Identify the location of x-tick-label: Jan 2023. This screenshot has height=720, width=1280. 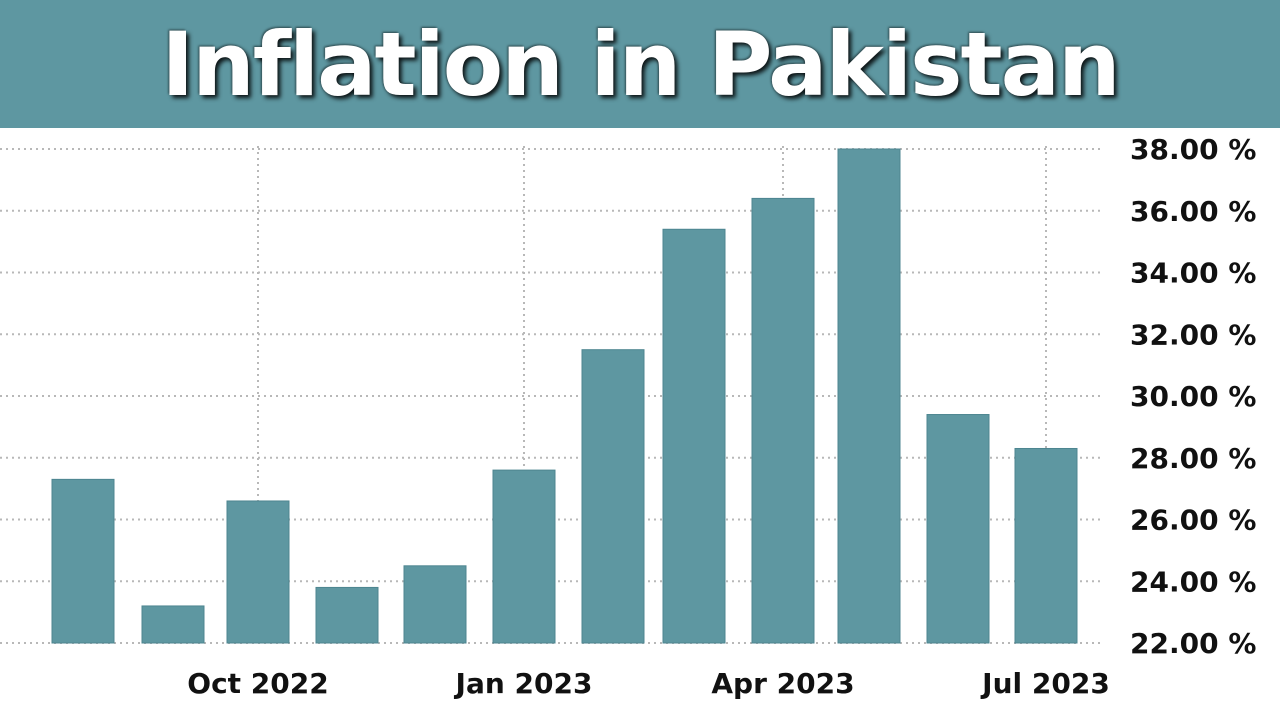
(523, 683).